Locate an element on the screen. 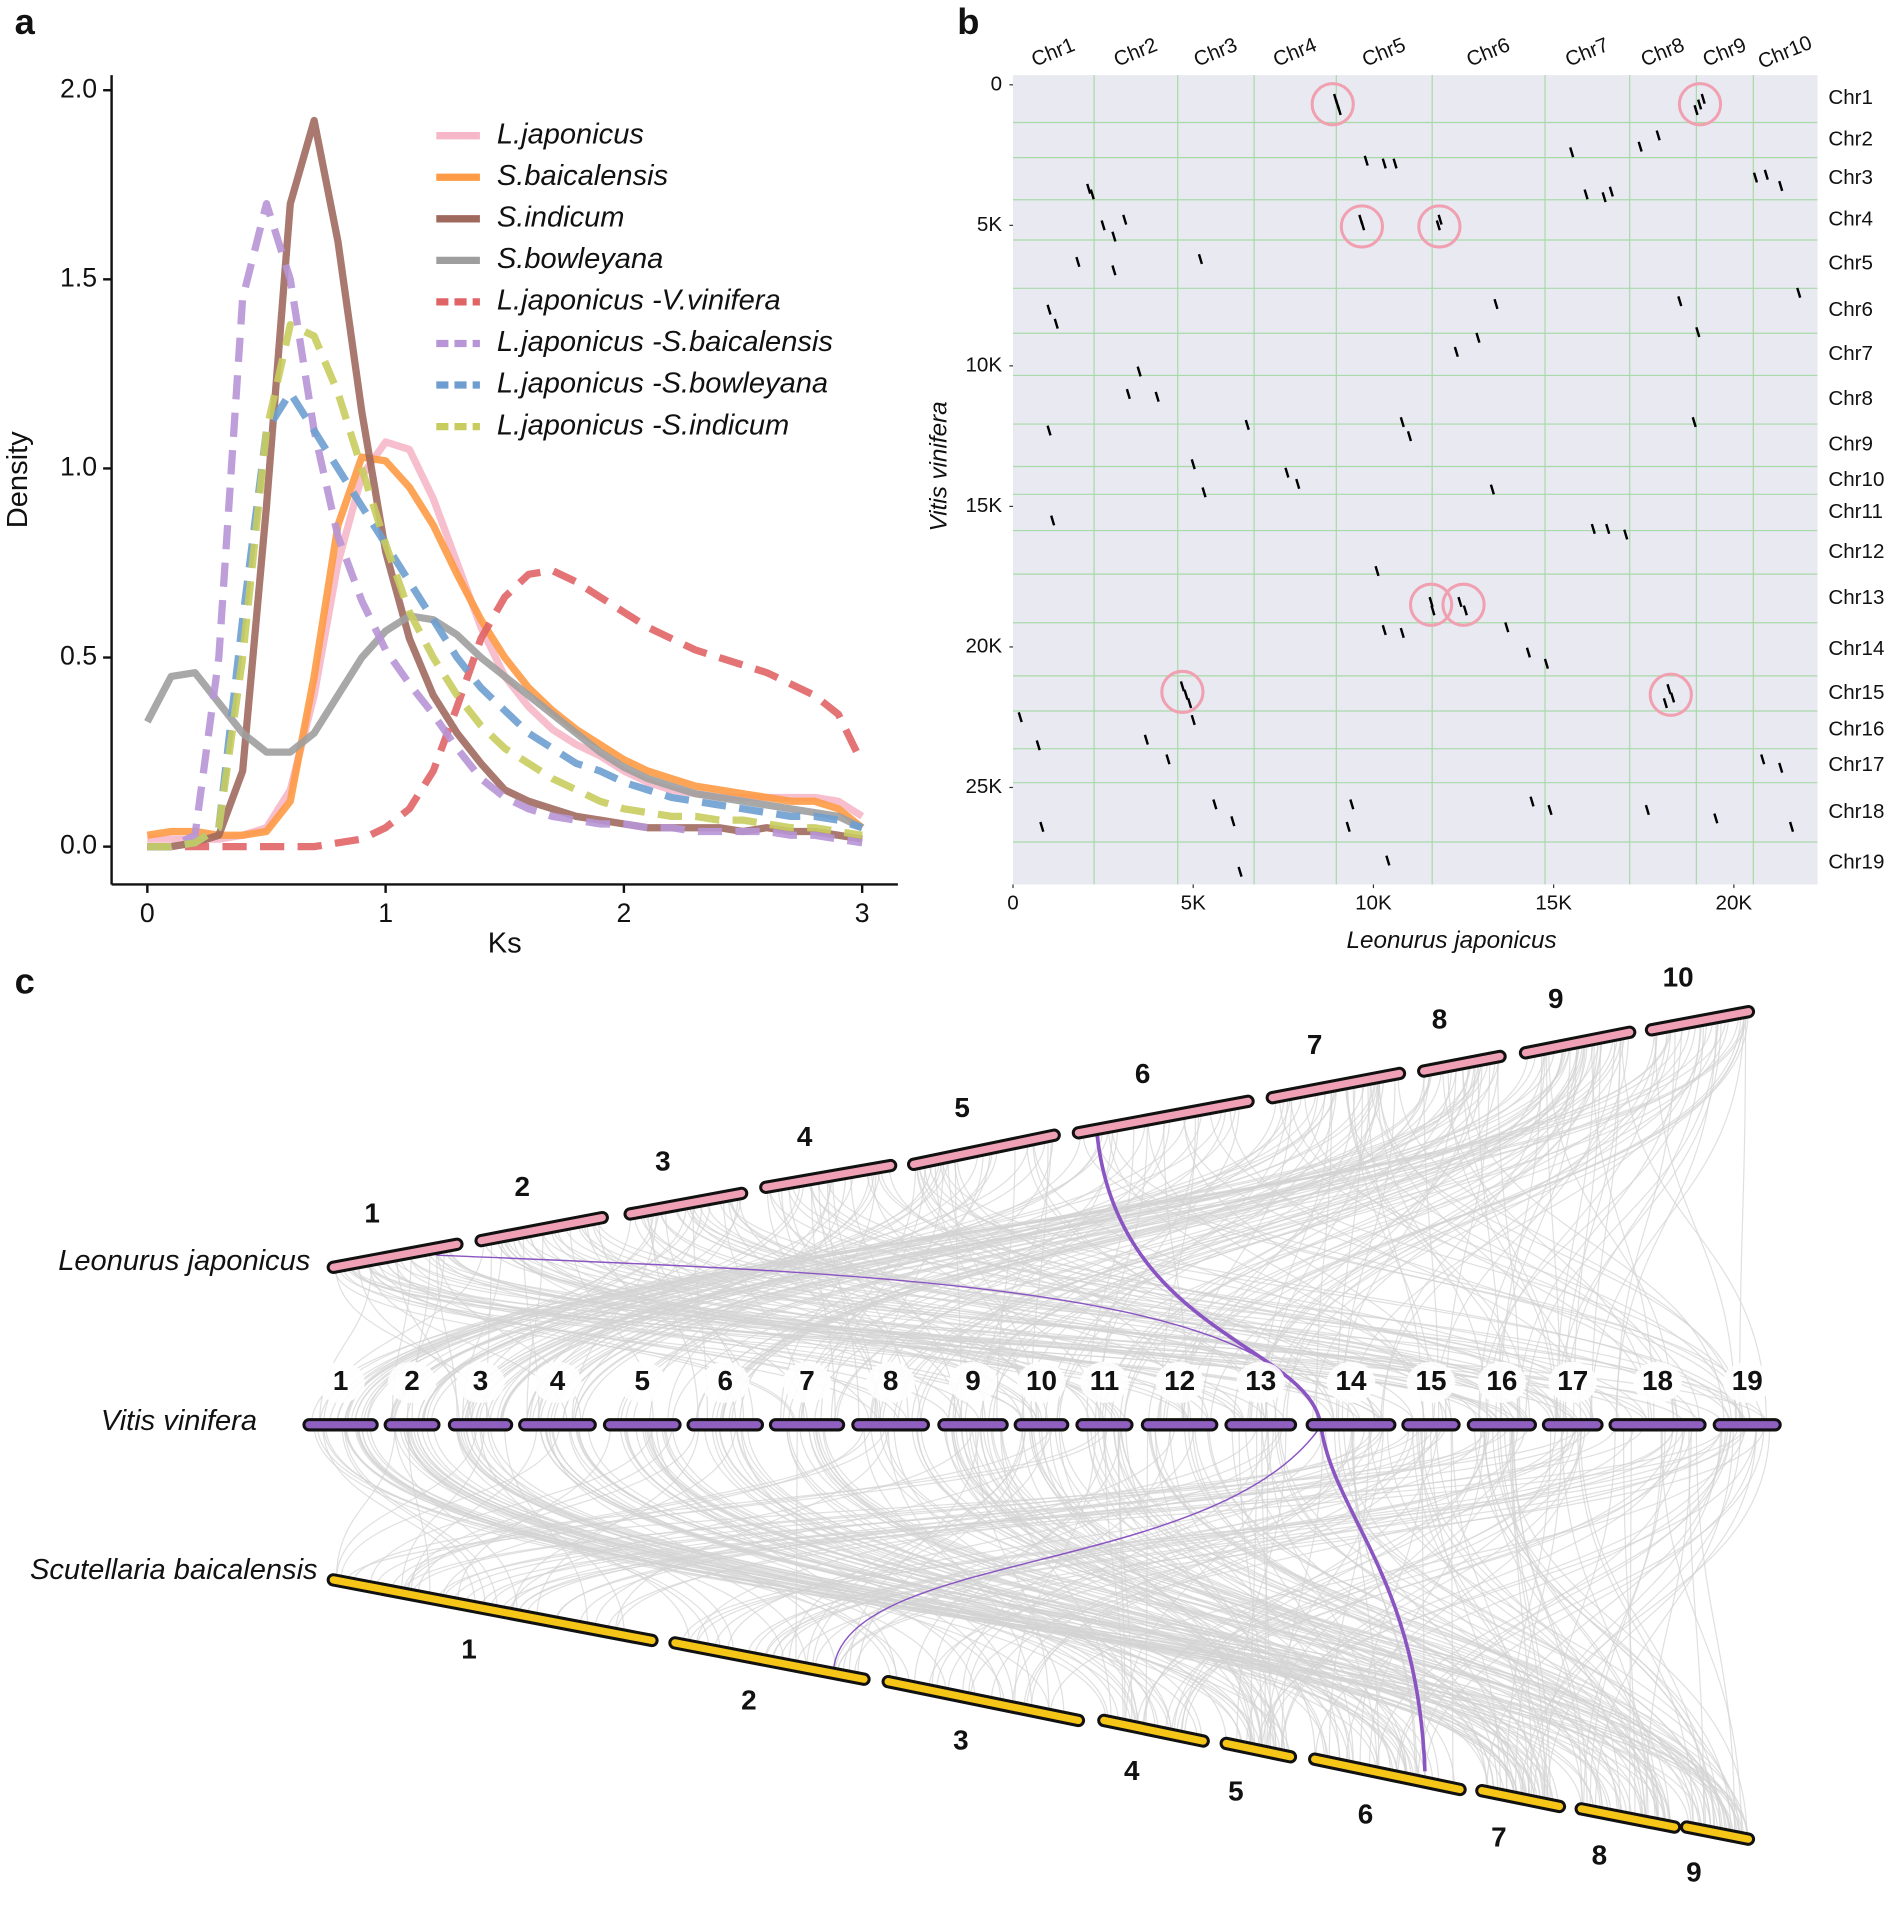 This screenshot has height=1907, width=1900. chromosome-label: 19 is located at coordinates (1747, 1380).